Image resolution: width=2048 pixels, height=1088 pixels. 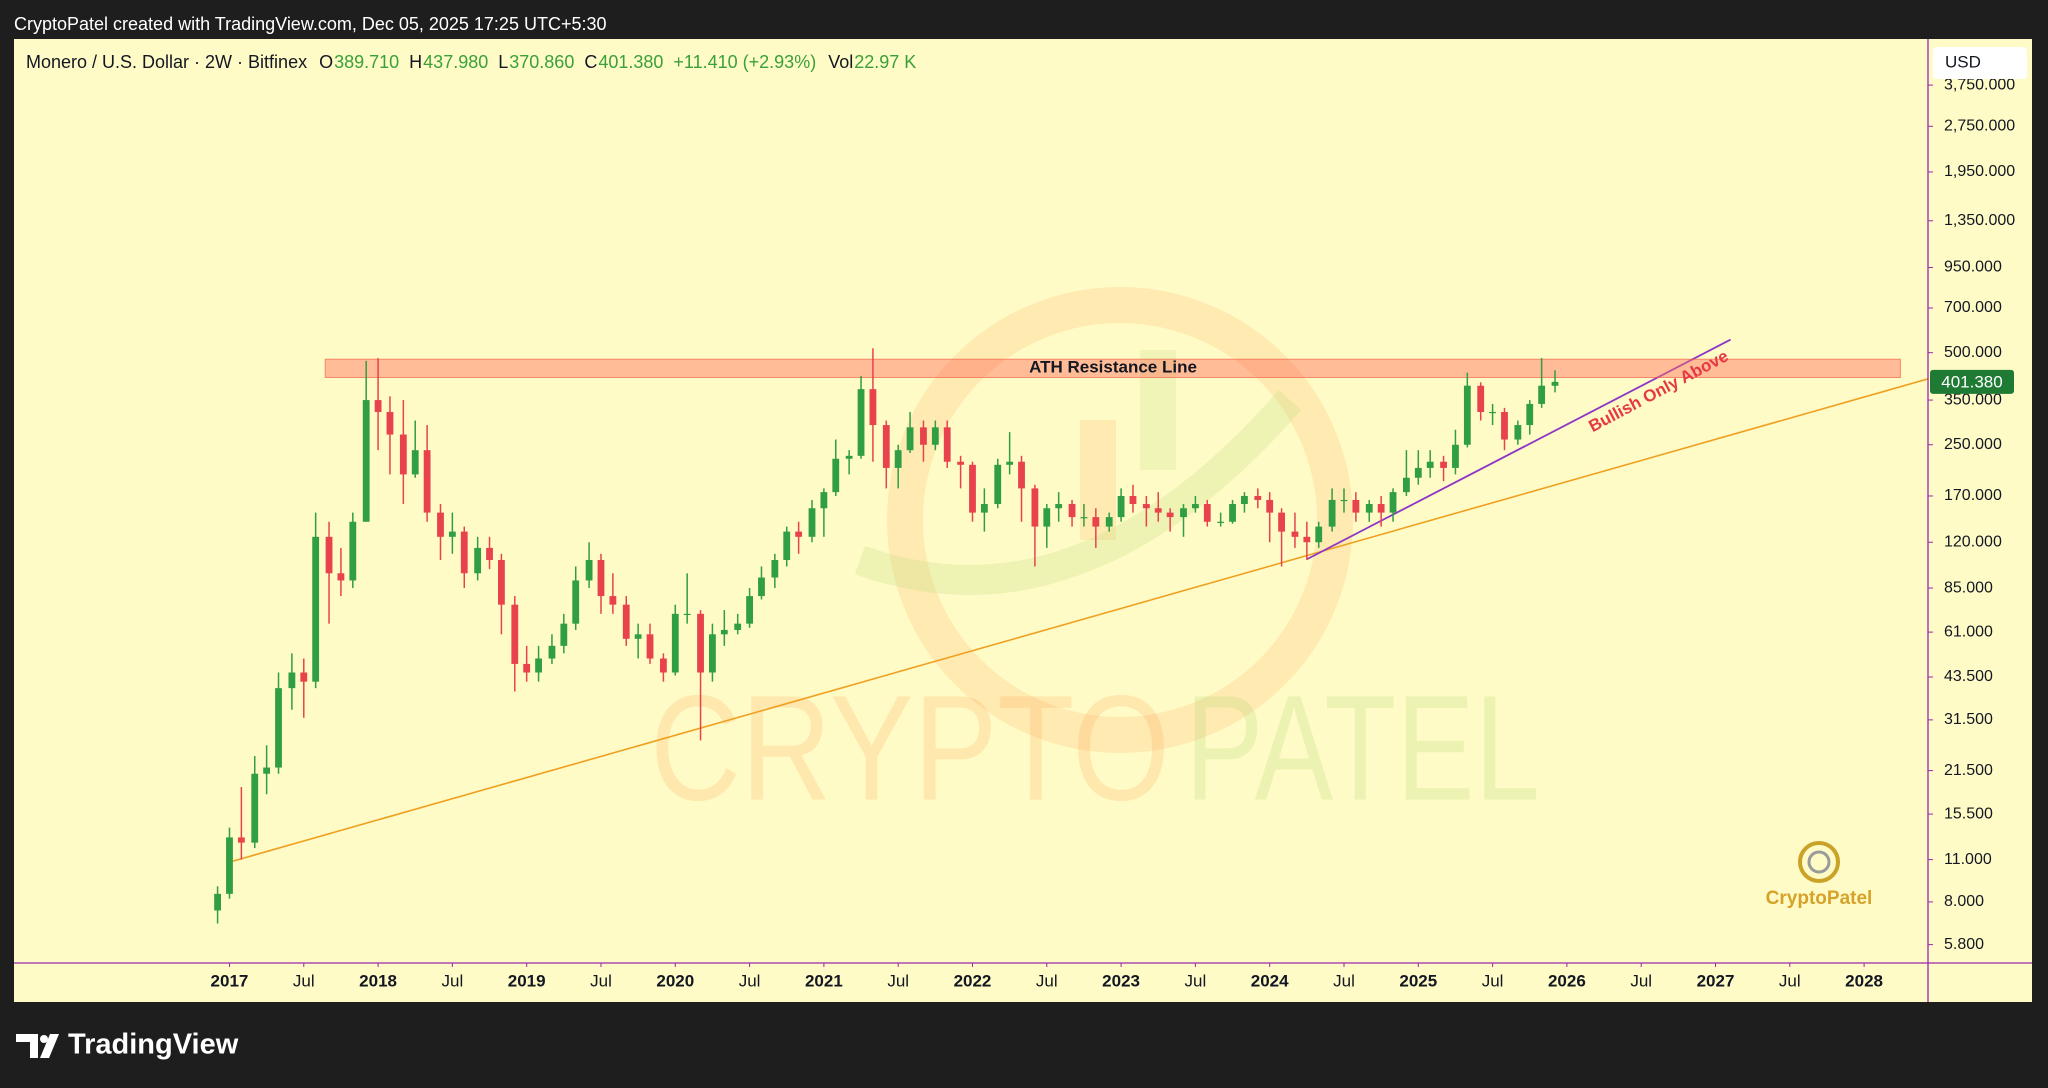 What do you see at coordinates (1979, 171) in the screenshot?
I see `y-tick-label: 1,950.000` at bounding box center [1979, 171].